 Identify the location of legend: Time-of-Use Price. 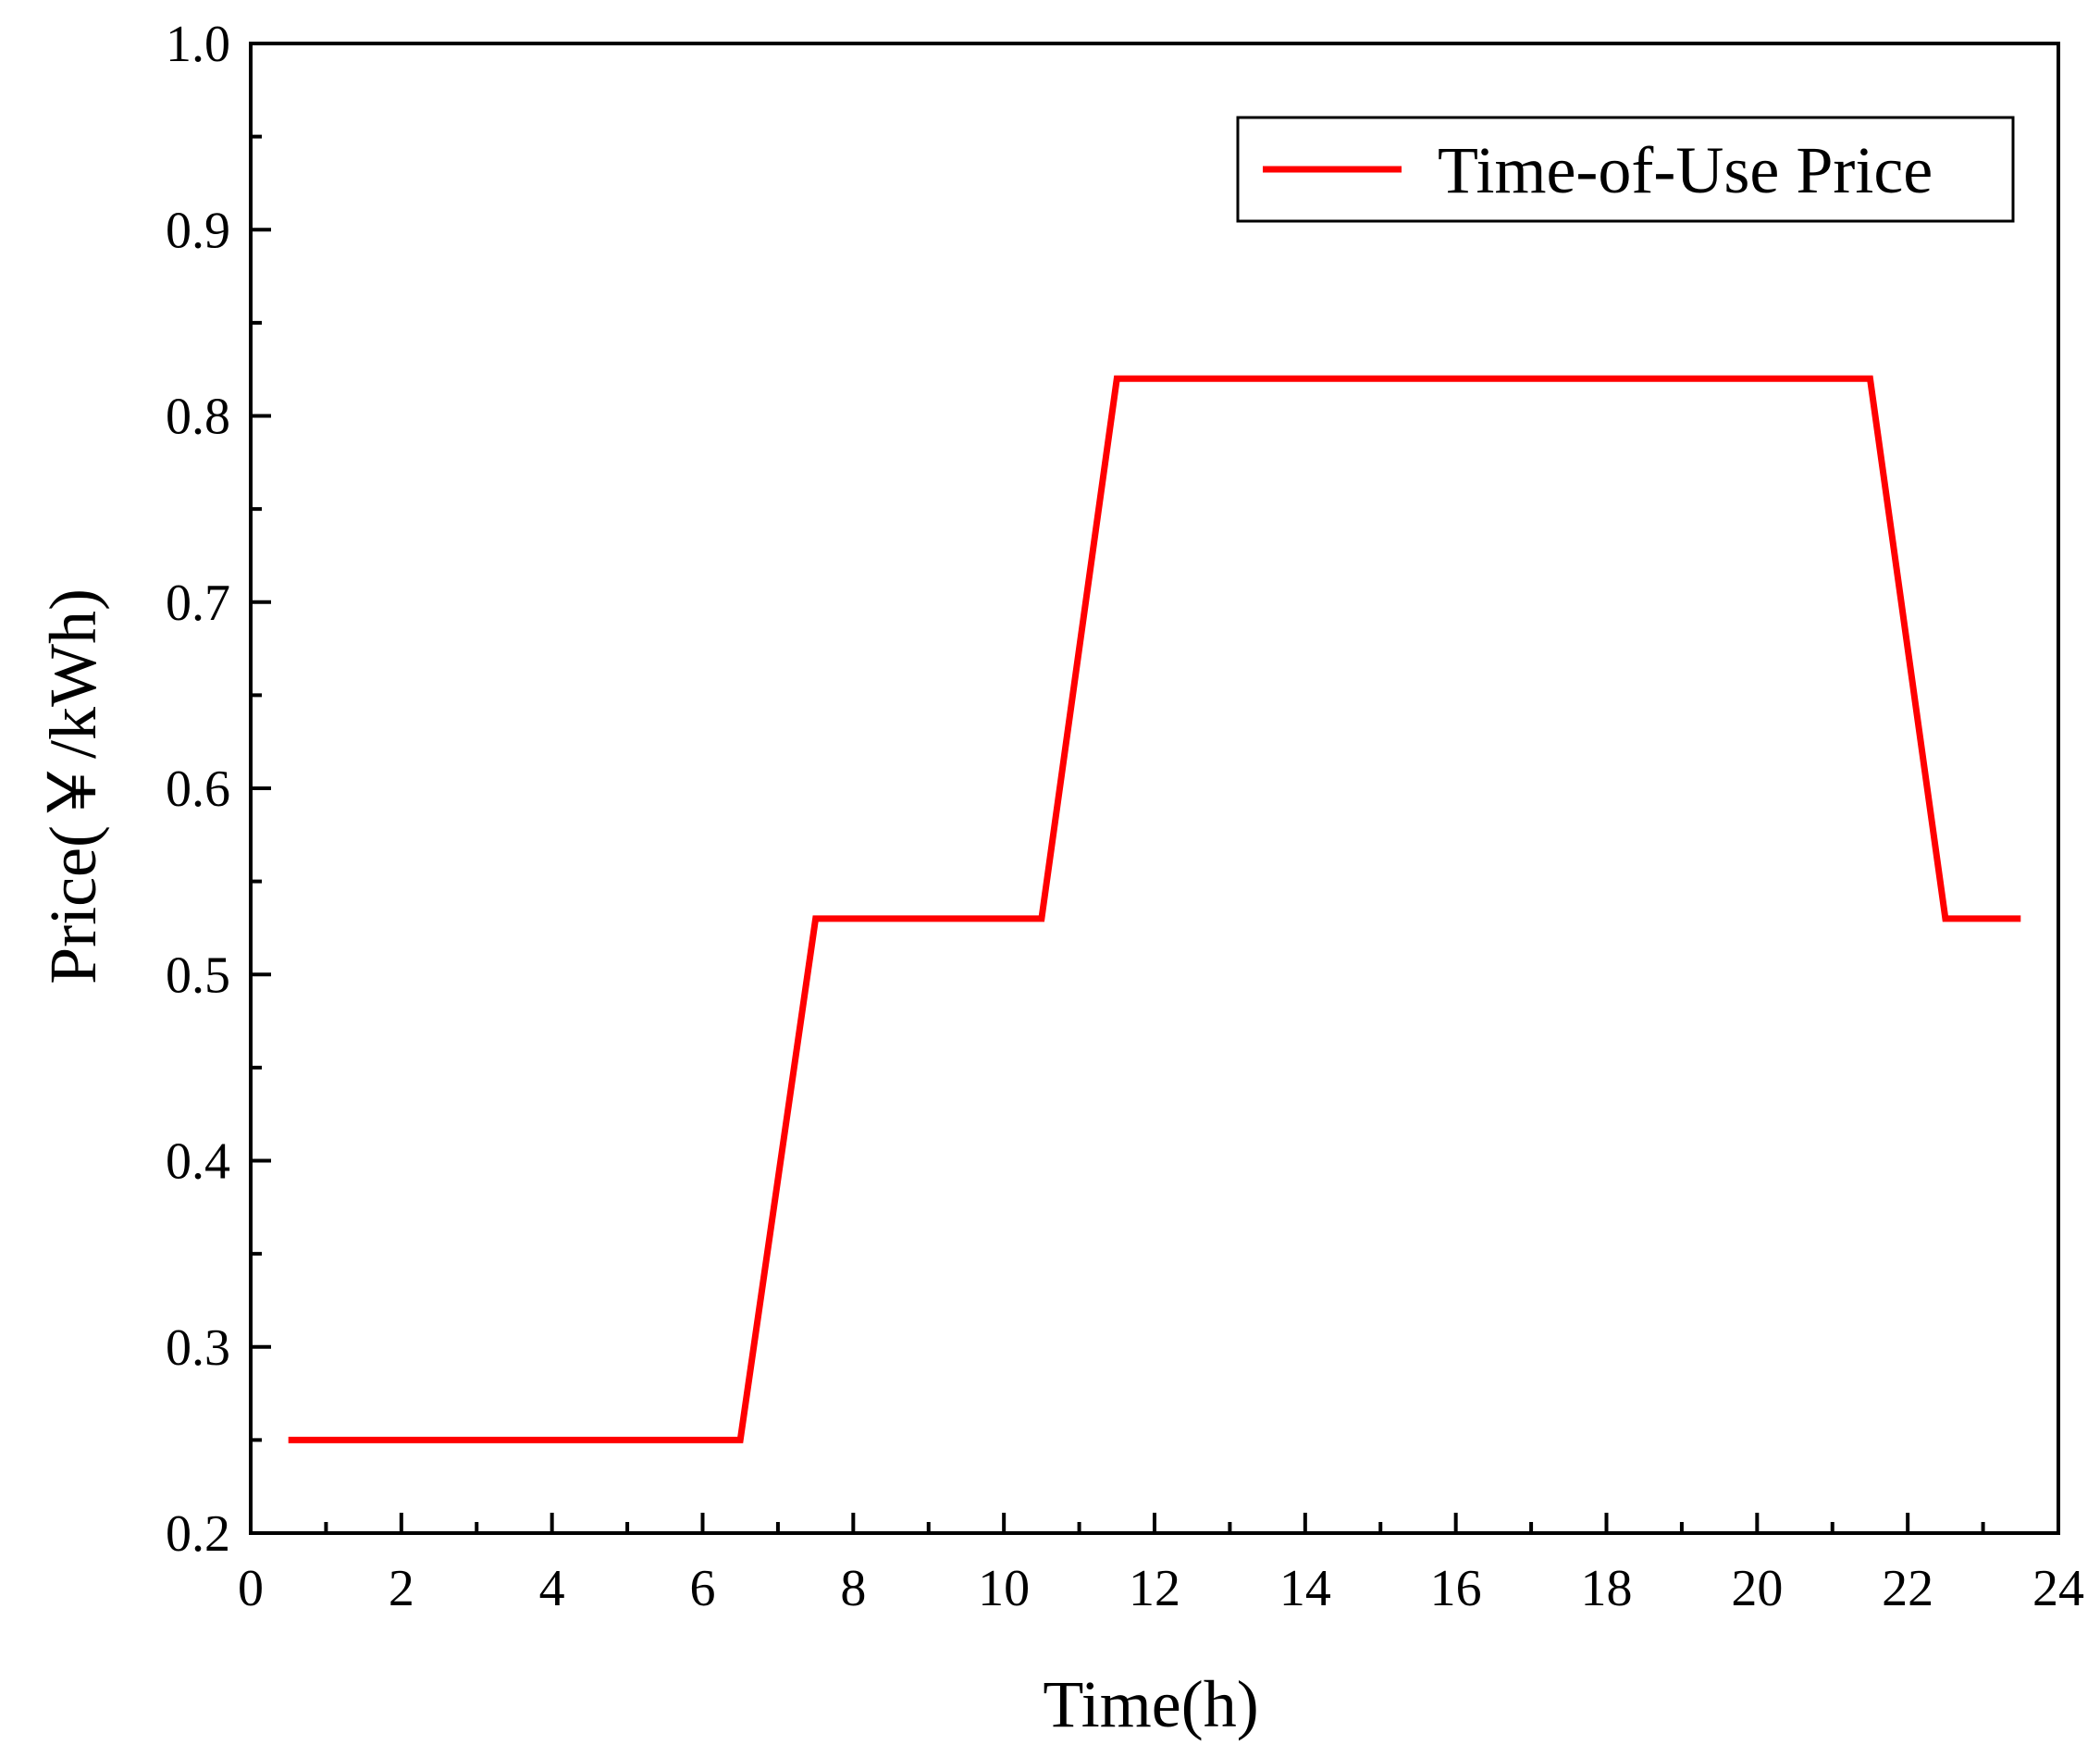
(1625, 169).